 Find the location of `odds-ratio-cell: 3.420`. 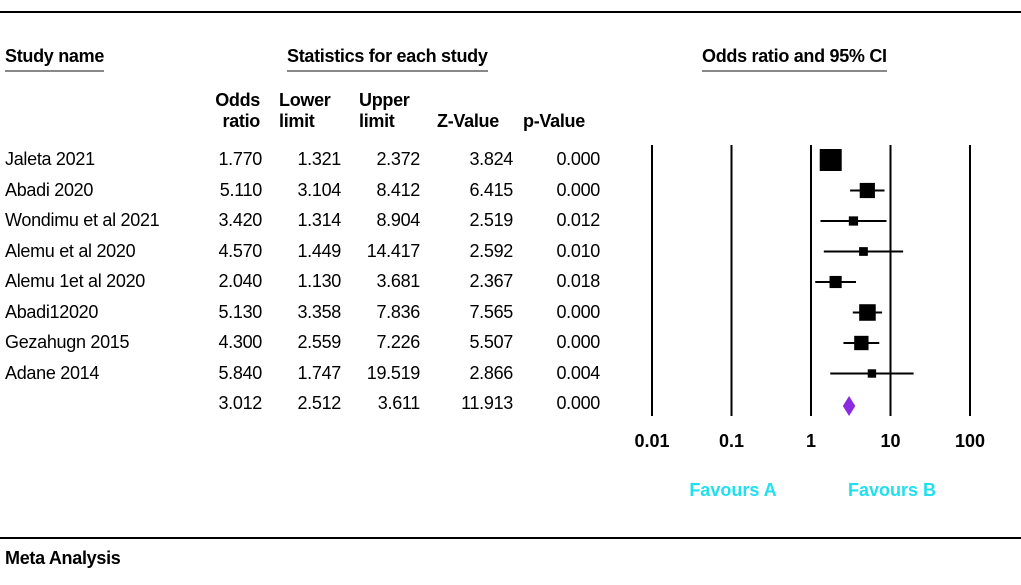

odds-ratio-cell: 3.420 is located at coordinates (240, 220).